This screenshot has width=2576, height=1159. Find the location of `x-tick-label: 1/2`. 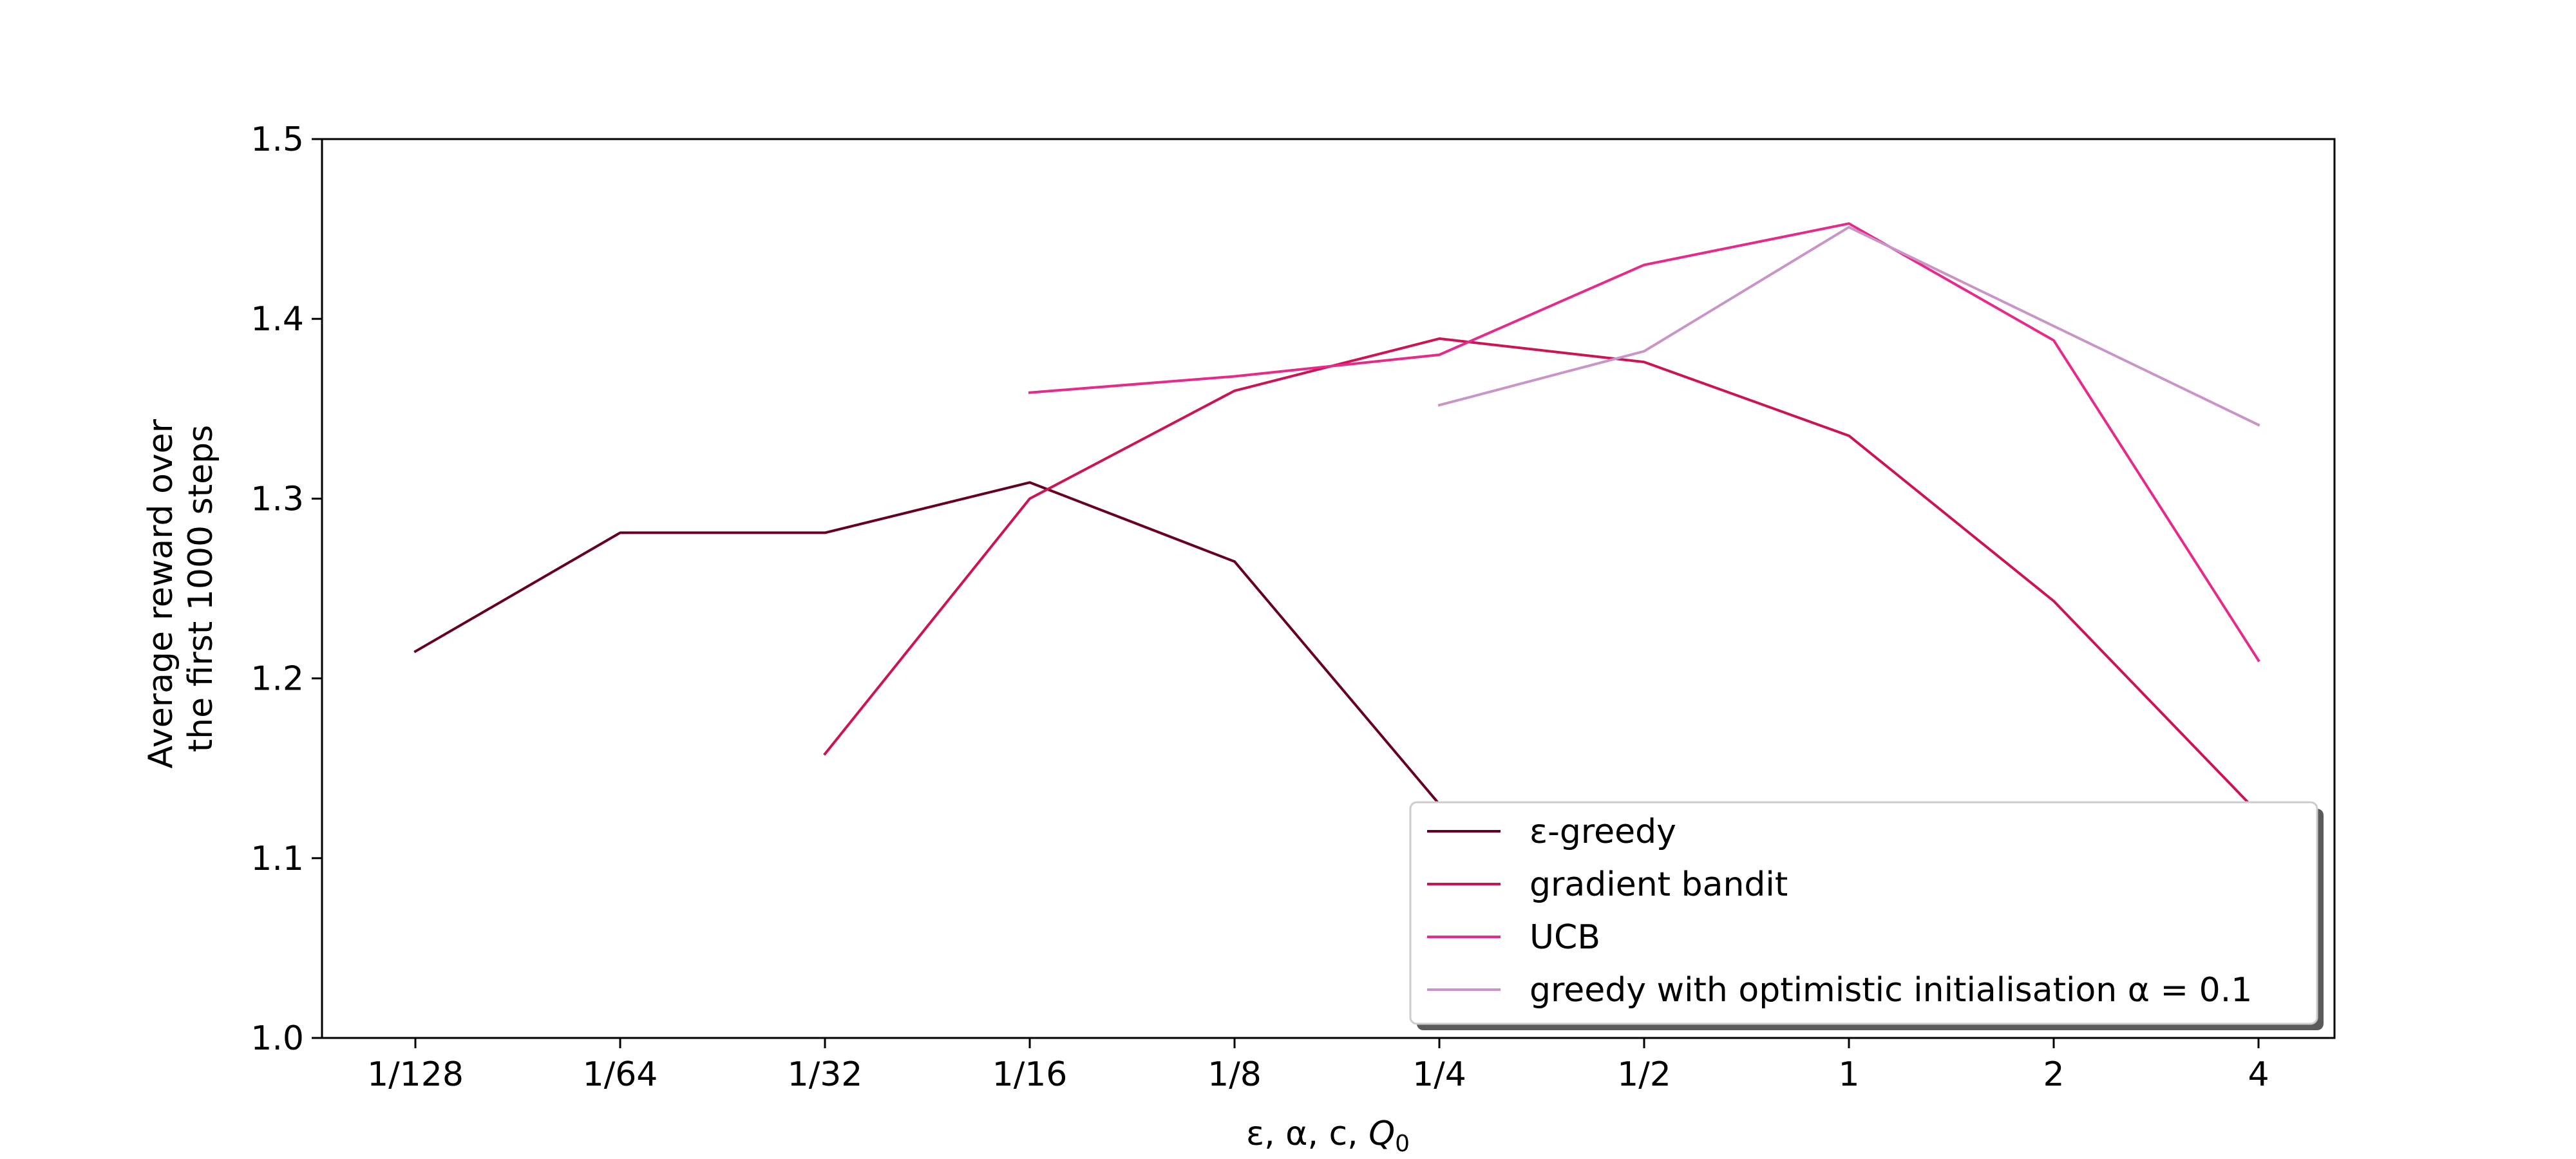

x-tick-label: 1/2 is located at coordinates (1644, 1074).